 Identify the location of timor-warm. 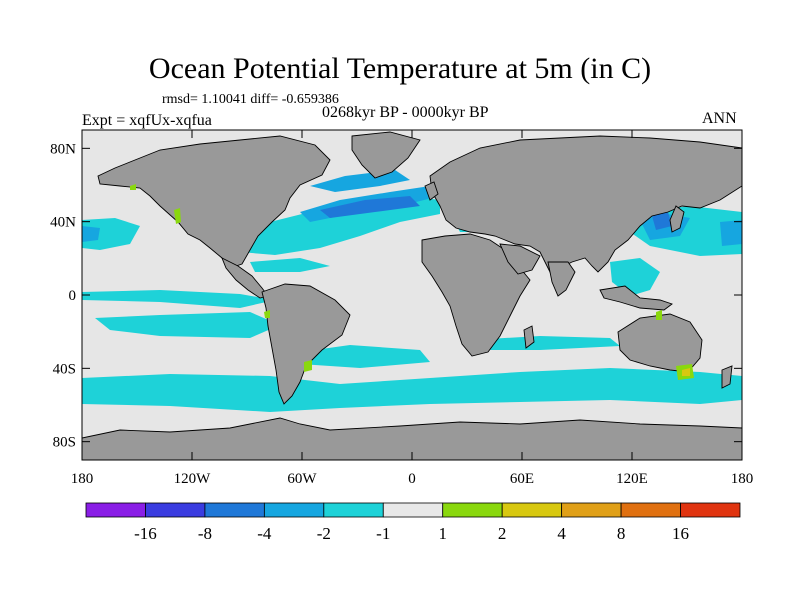
(659, 315).